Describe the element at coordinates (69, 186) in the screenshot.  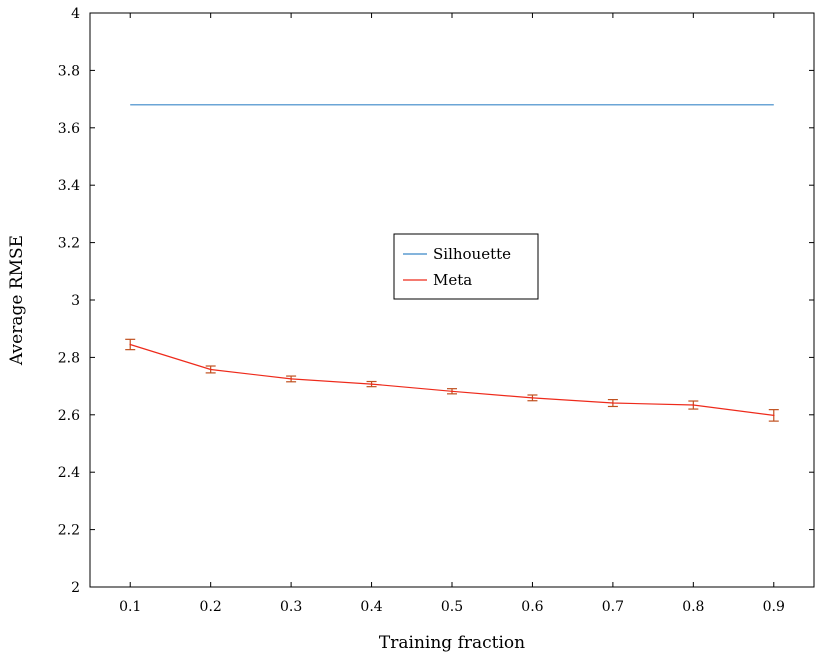
I see `y-tick-label: 3.4` at that location.